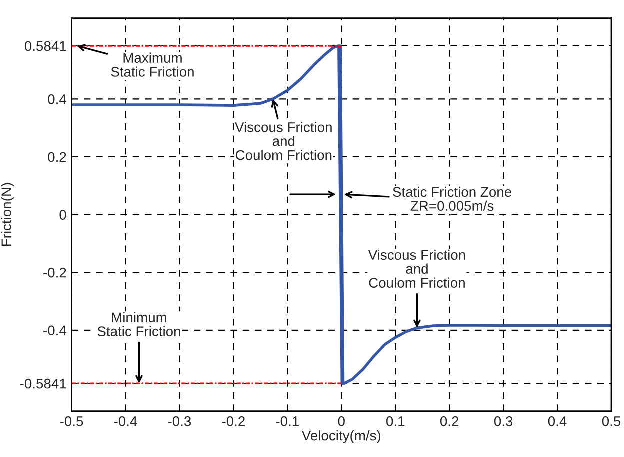 The width and height of the screenshot is (624, 457). What do you see at coordinates (7, 214) in the screenshot?
I see `y-axis-title: Friction(N)` at bounding box center [7, 214].